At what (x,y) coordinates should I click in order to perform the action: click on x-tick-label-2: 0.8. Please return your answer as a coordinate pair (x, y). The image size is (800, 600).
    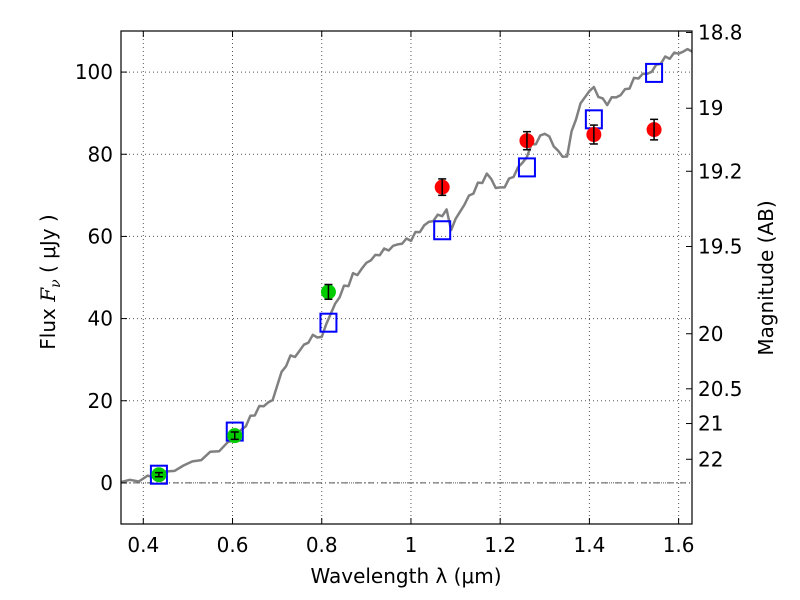
    Looking at the image, I should click on (322, 545).